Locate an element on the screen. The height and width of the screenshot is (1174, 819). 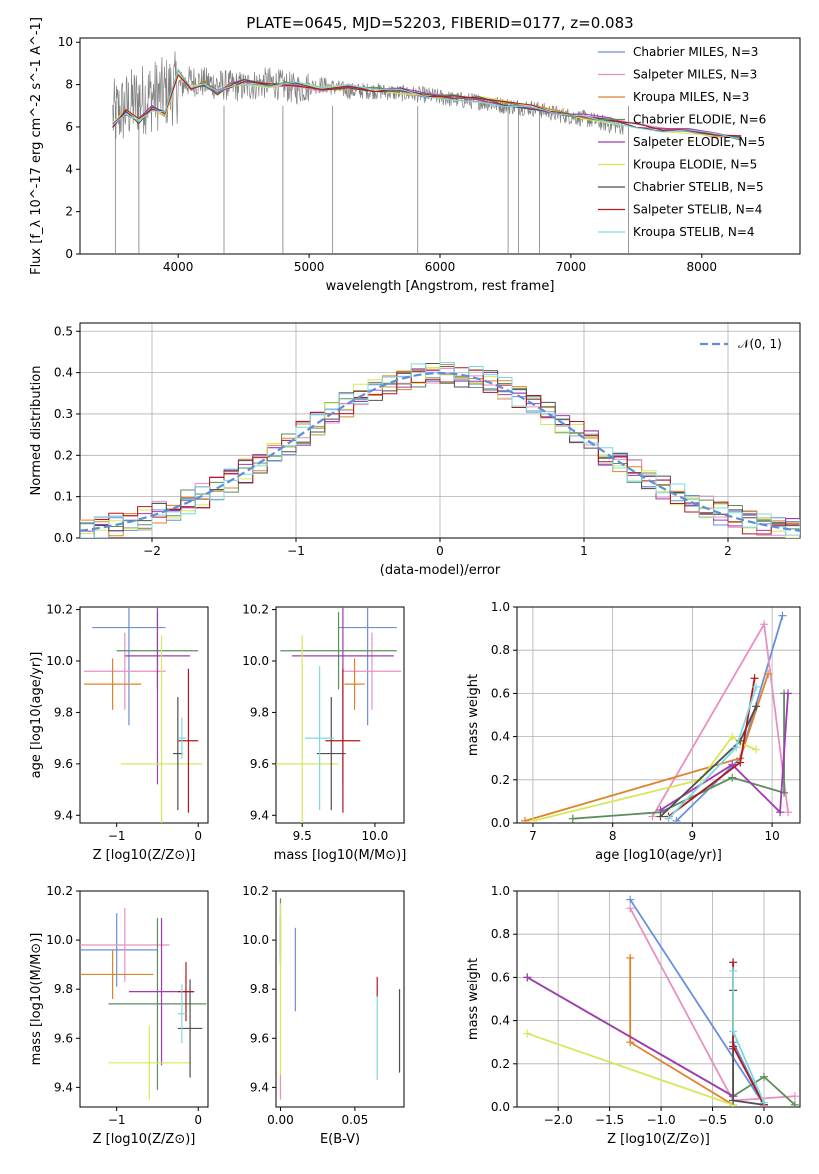
y-tick-label: 0.5 is located at coordinates (63, 331).